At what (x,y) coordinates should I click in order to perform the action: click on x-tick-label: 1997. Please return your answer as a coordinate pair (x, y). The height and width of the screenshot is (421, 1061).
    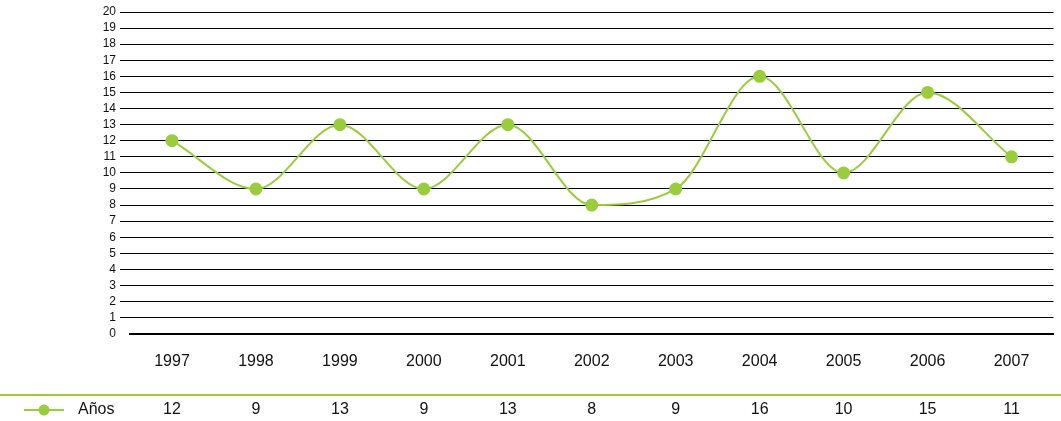
    Looking at the image, I should click on (172, 360).